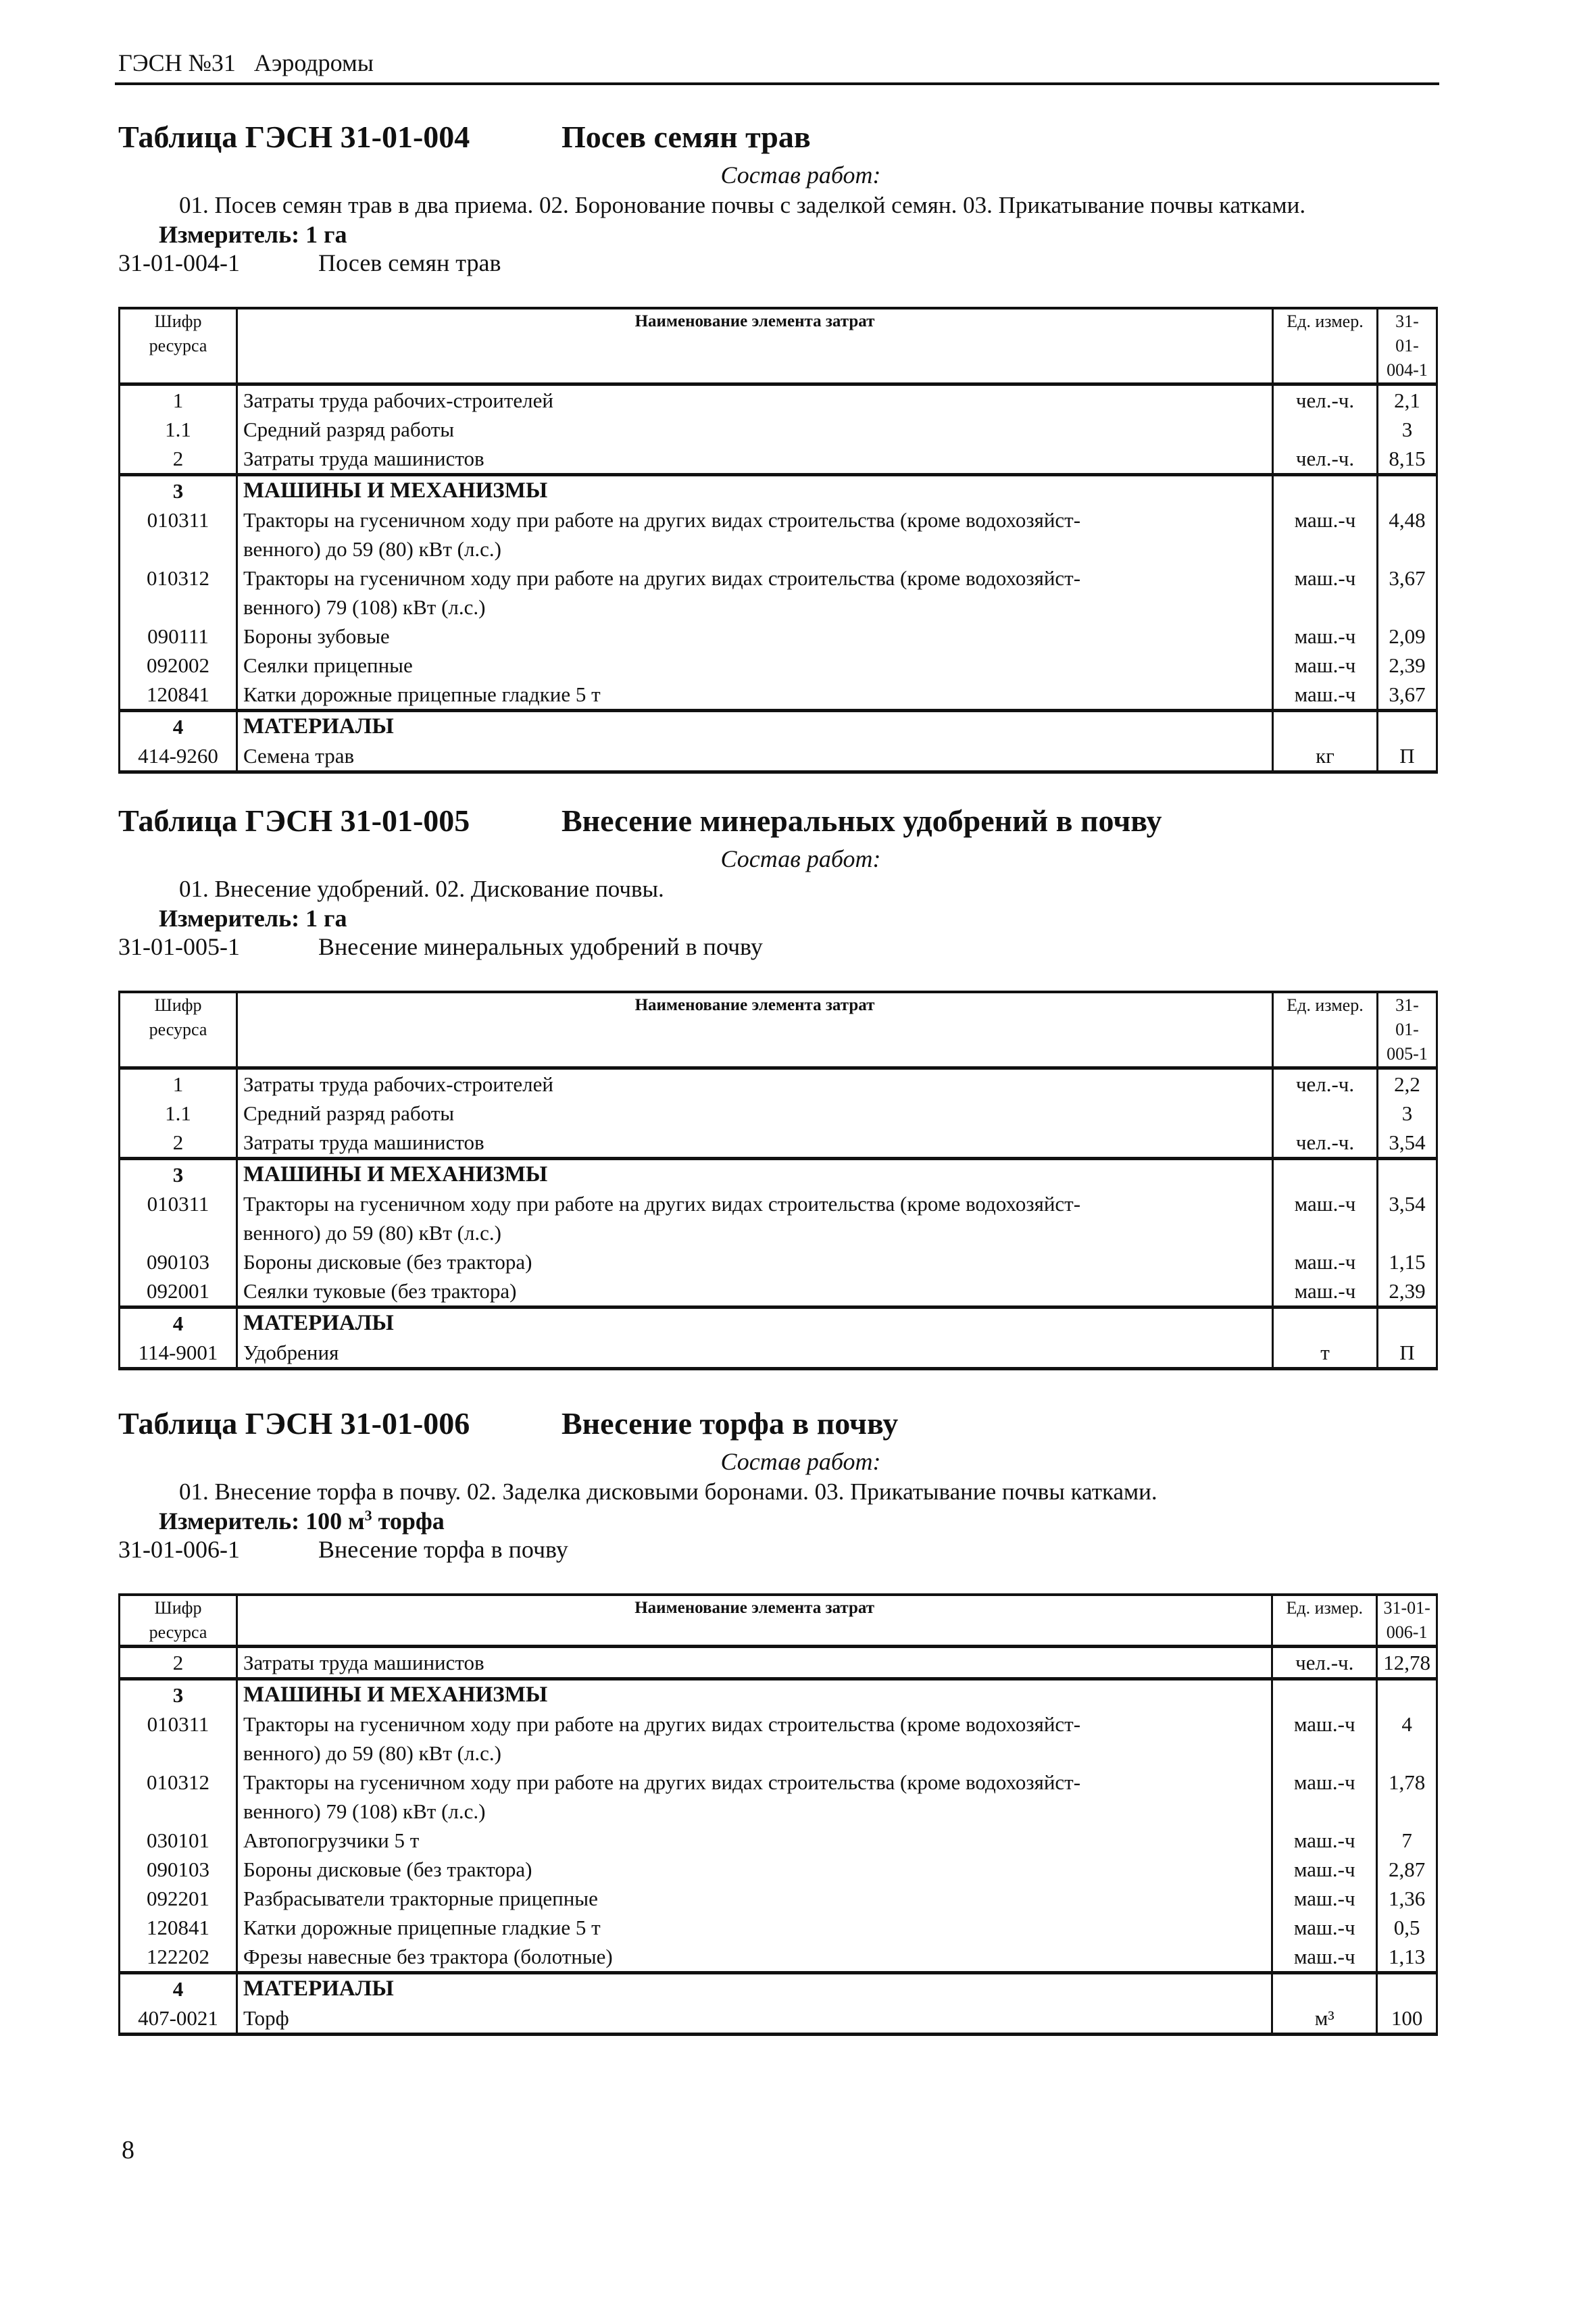 The image size is (1596, 2315). What do you see at coordinates (178, 1958) in the screenshot?
I see `resource-code: 122202` at bounding box center [178, 1958].